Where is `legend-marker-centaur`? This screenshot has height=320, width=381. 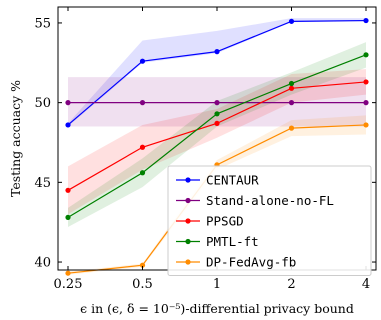
legend-marker-centaur is located at coordinates (188, 180).